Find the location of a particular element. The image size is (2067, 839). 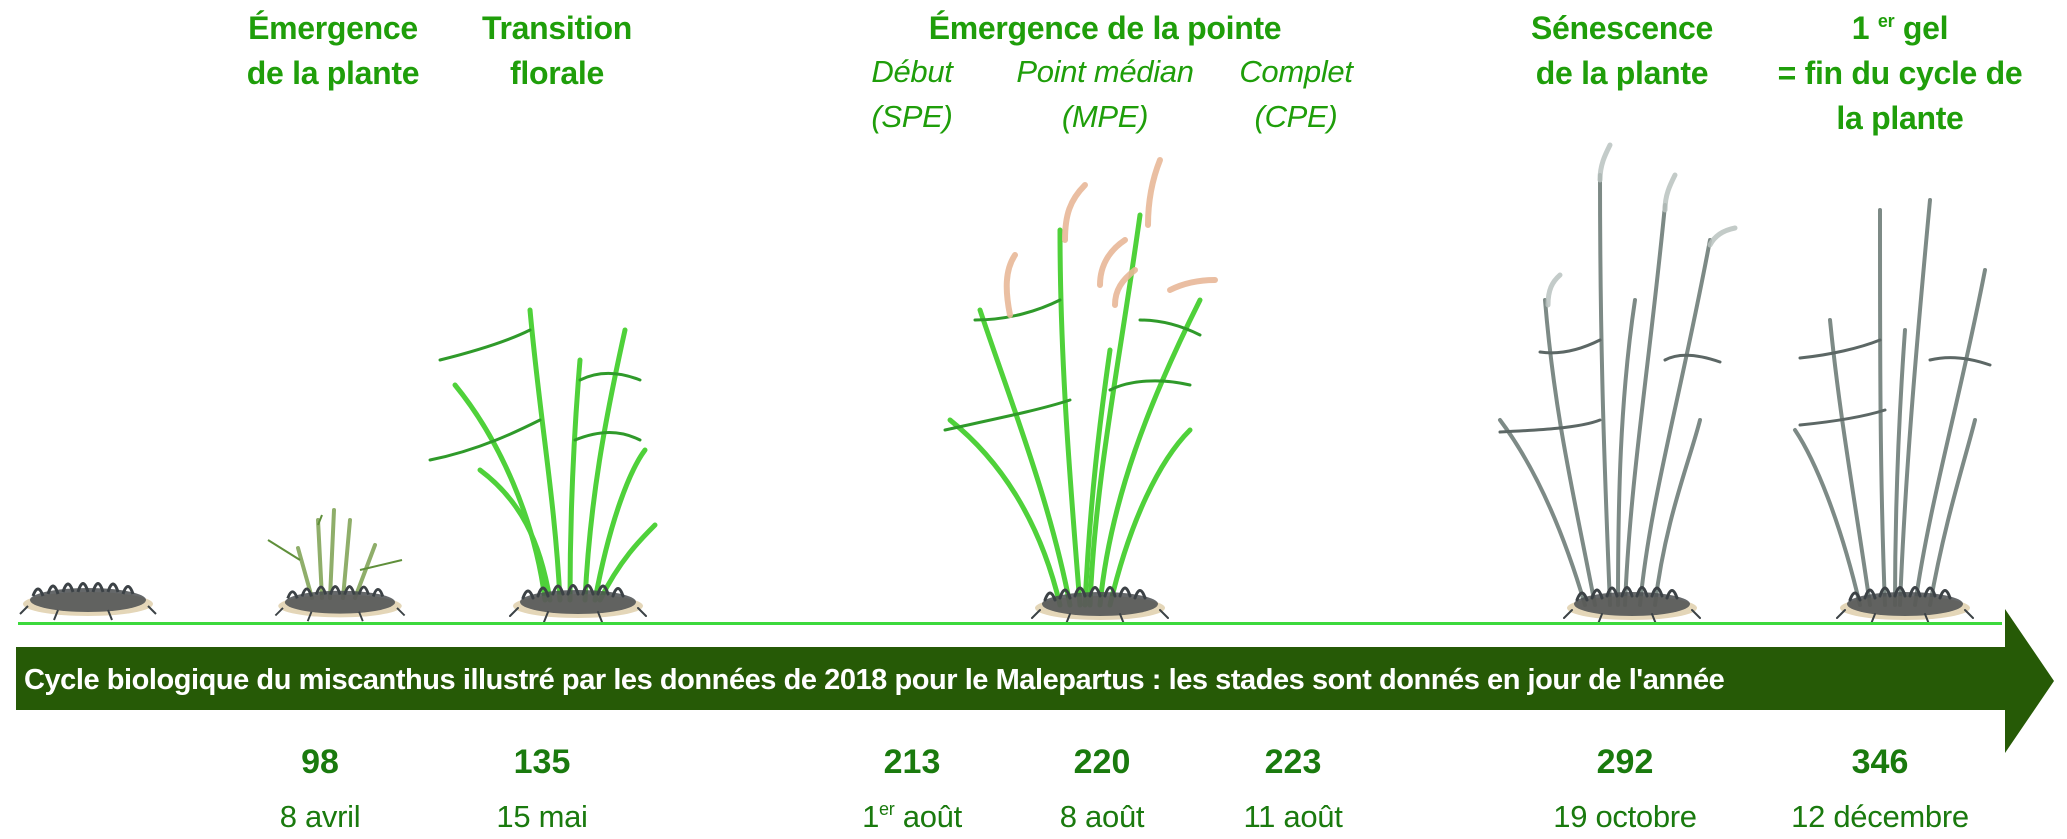

stage-label-line: 1 er gel is located at coordinates (1900, 28).